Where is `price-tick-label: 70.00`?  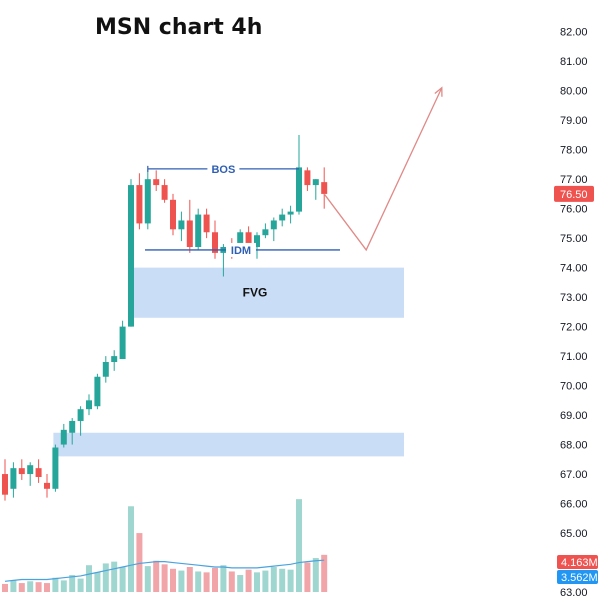 price-tick-label: 70.00 is located at coordinates (574, 387).